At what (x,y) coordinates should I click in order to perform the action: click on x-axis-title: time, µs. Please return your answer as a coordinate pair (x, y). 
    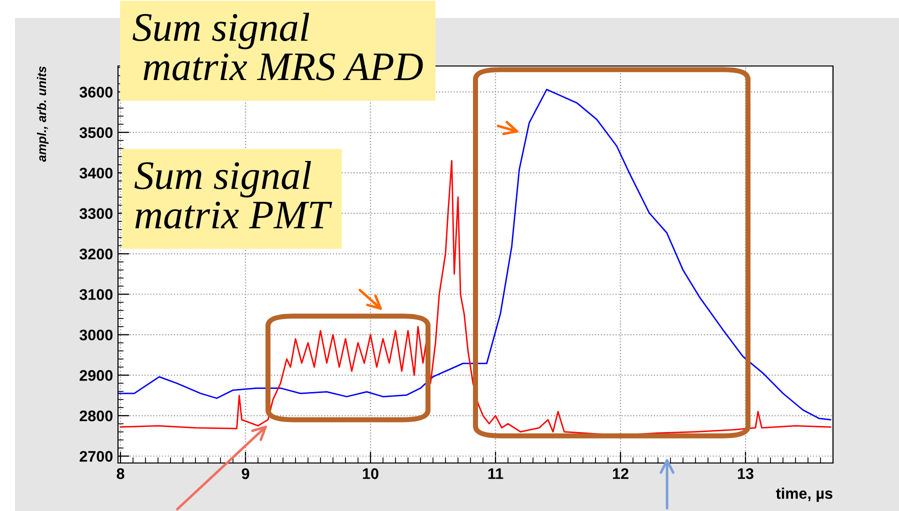
    Looking at the image, I should click on (804, 495).